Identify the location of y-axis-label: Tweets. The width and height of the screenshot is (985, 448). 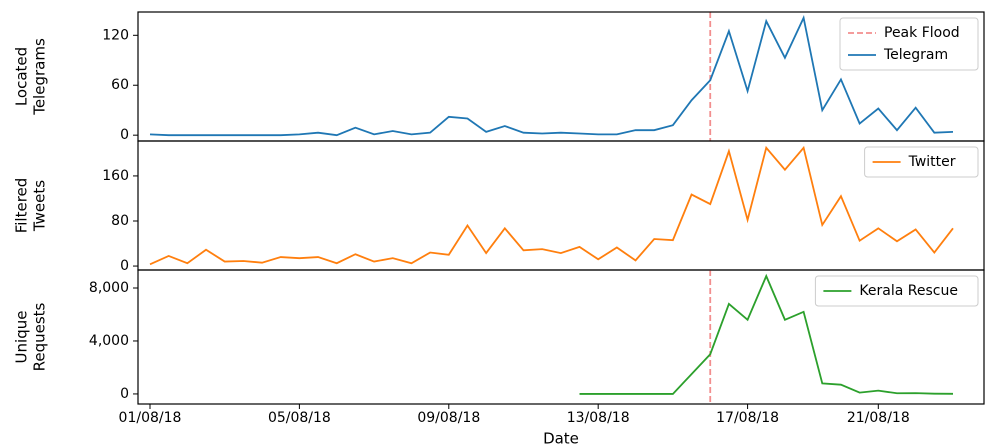
(40, 206).